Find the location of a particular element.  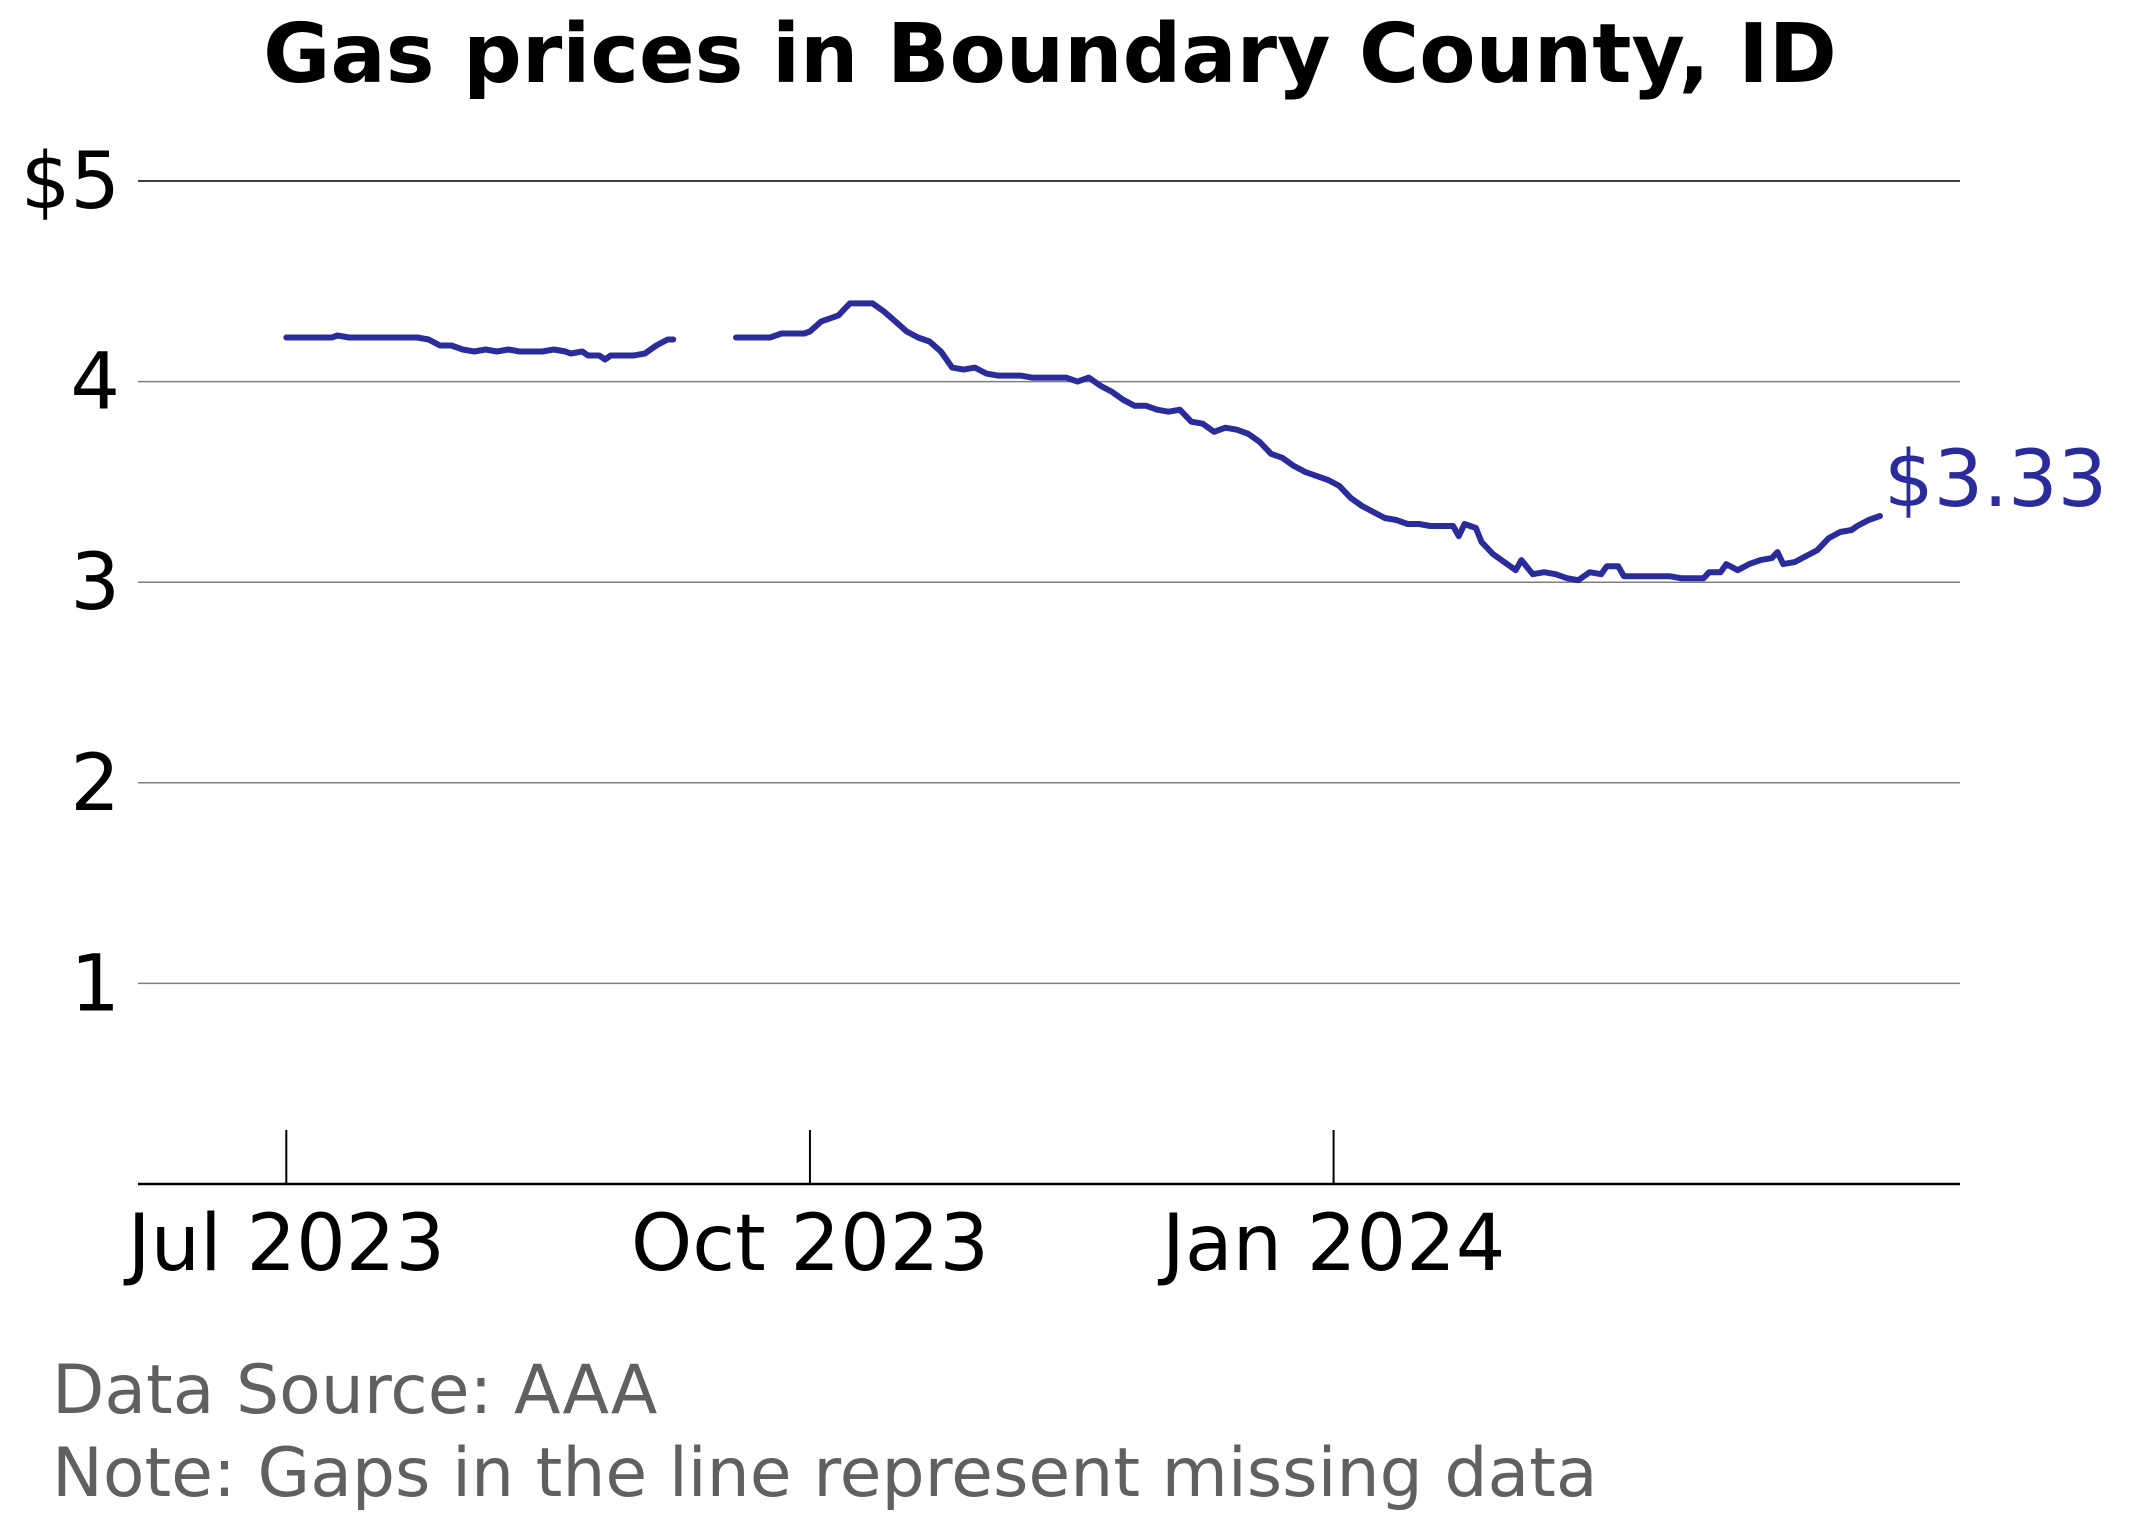

y-tick-label-5: $5 is located at coordinates (70, 182).